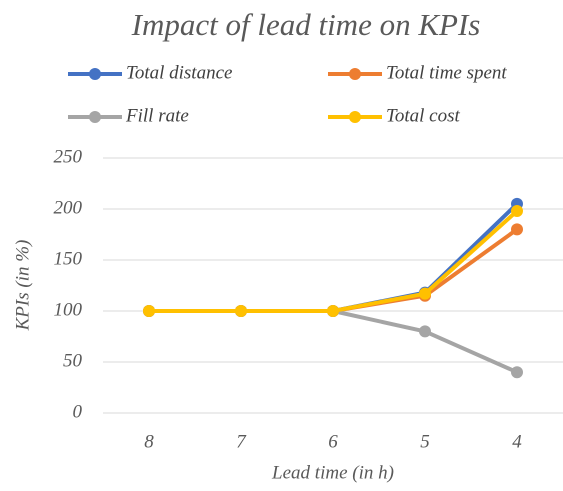 The width and height of the screenshot is (563, 491). Describe the element at coordinates (517, 441) in the screenshot. I see `x-tick-label: 4` at that location.